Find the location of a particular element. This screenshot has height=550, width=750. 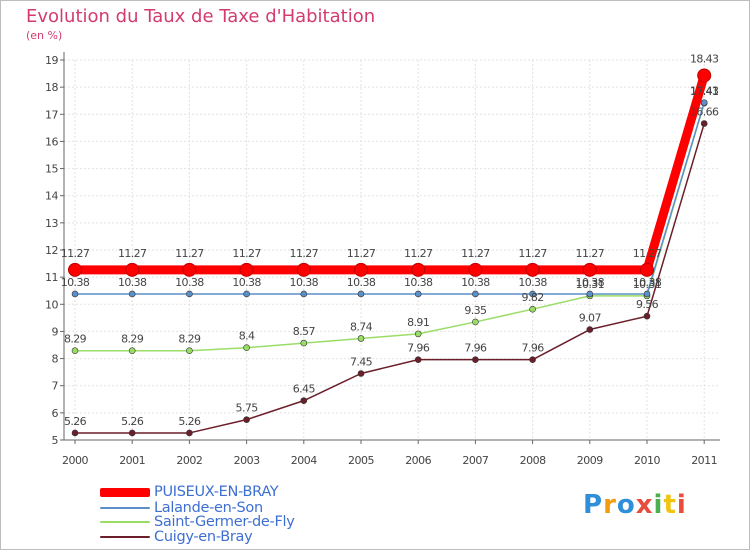

y-tick-label: 11 is located at coordinates (51, 277).